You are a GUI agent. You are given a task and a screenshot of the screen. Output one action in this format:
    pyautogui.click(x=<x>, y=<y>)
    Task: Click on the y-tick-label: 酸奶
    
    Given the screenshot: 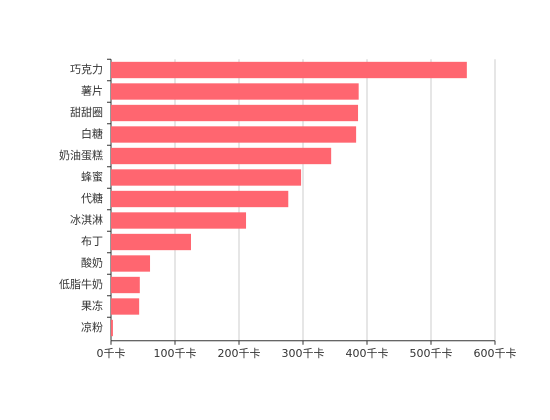 What is the action you would take?
    pyautogui.click(x=92, y=263)
    